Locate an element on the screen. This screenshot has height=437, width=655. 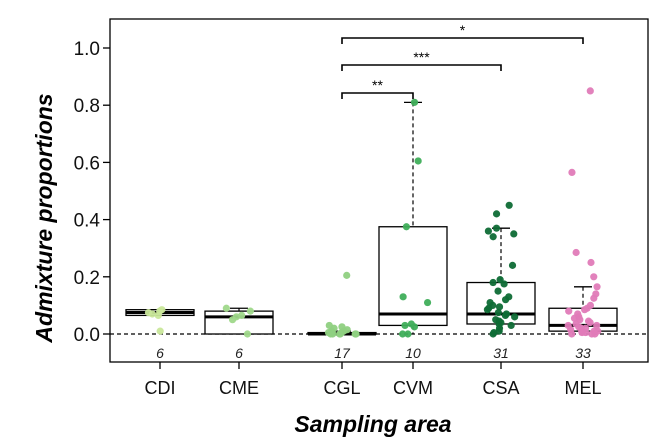
n-label-cgl: 17 is located at coordinates (342, 353).